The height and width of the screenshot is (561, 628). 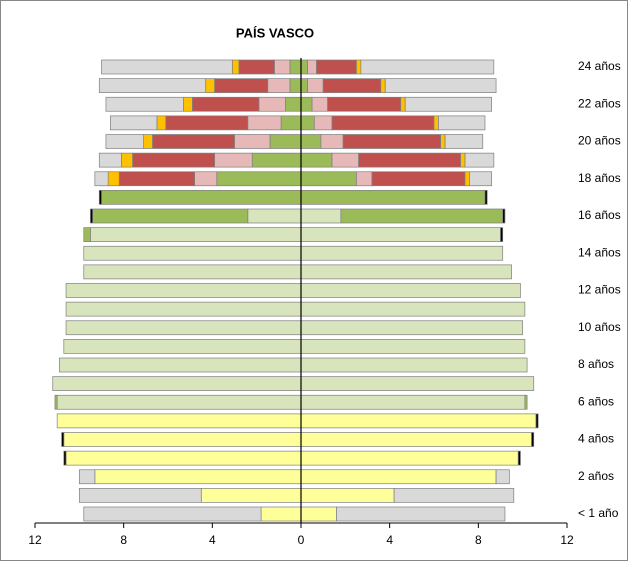 I want to click on x-tick-label: 4, so click(x=212, y=540).